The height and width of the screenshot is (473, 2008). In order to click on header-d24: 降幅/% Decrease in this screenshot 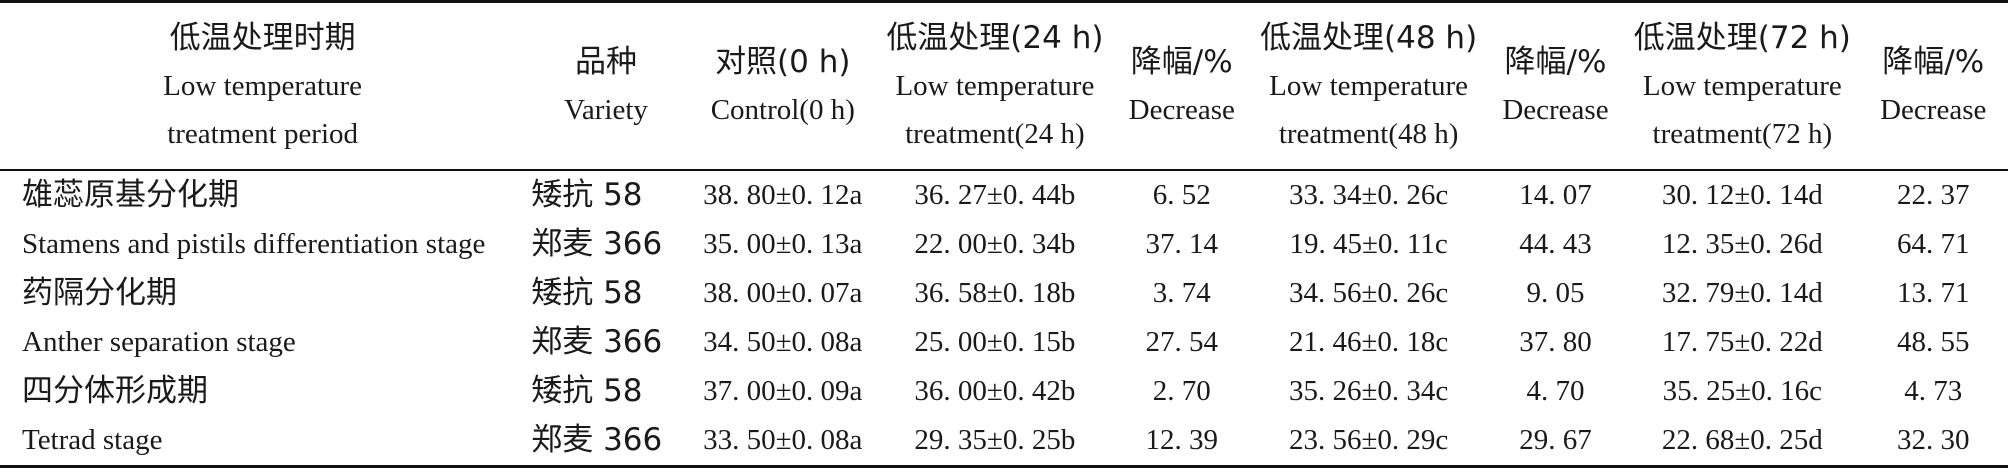, I will do `click(1182, 85)`.